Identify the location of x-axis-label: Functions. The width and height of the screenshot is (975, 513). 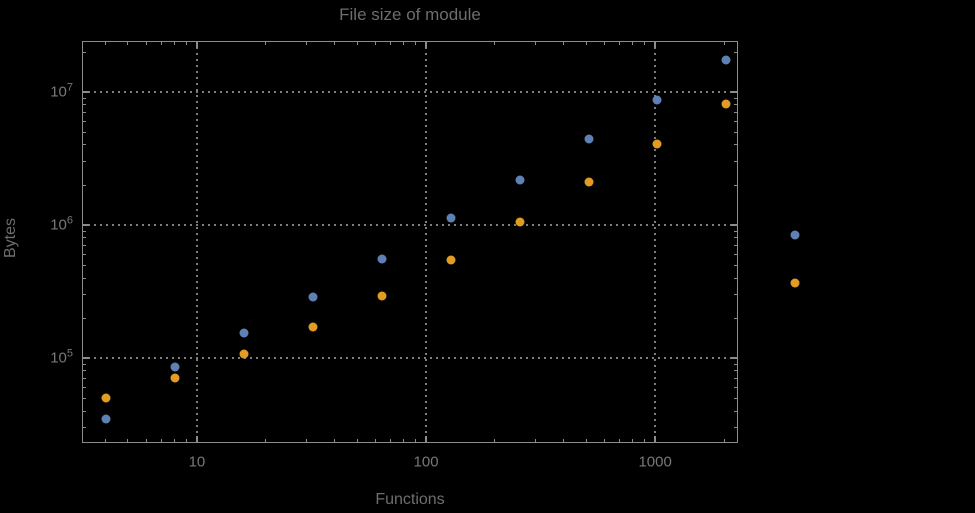
(410, 499).